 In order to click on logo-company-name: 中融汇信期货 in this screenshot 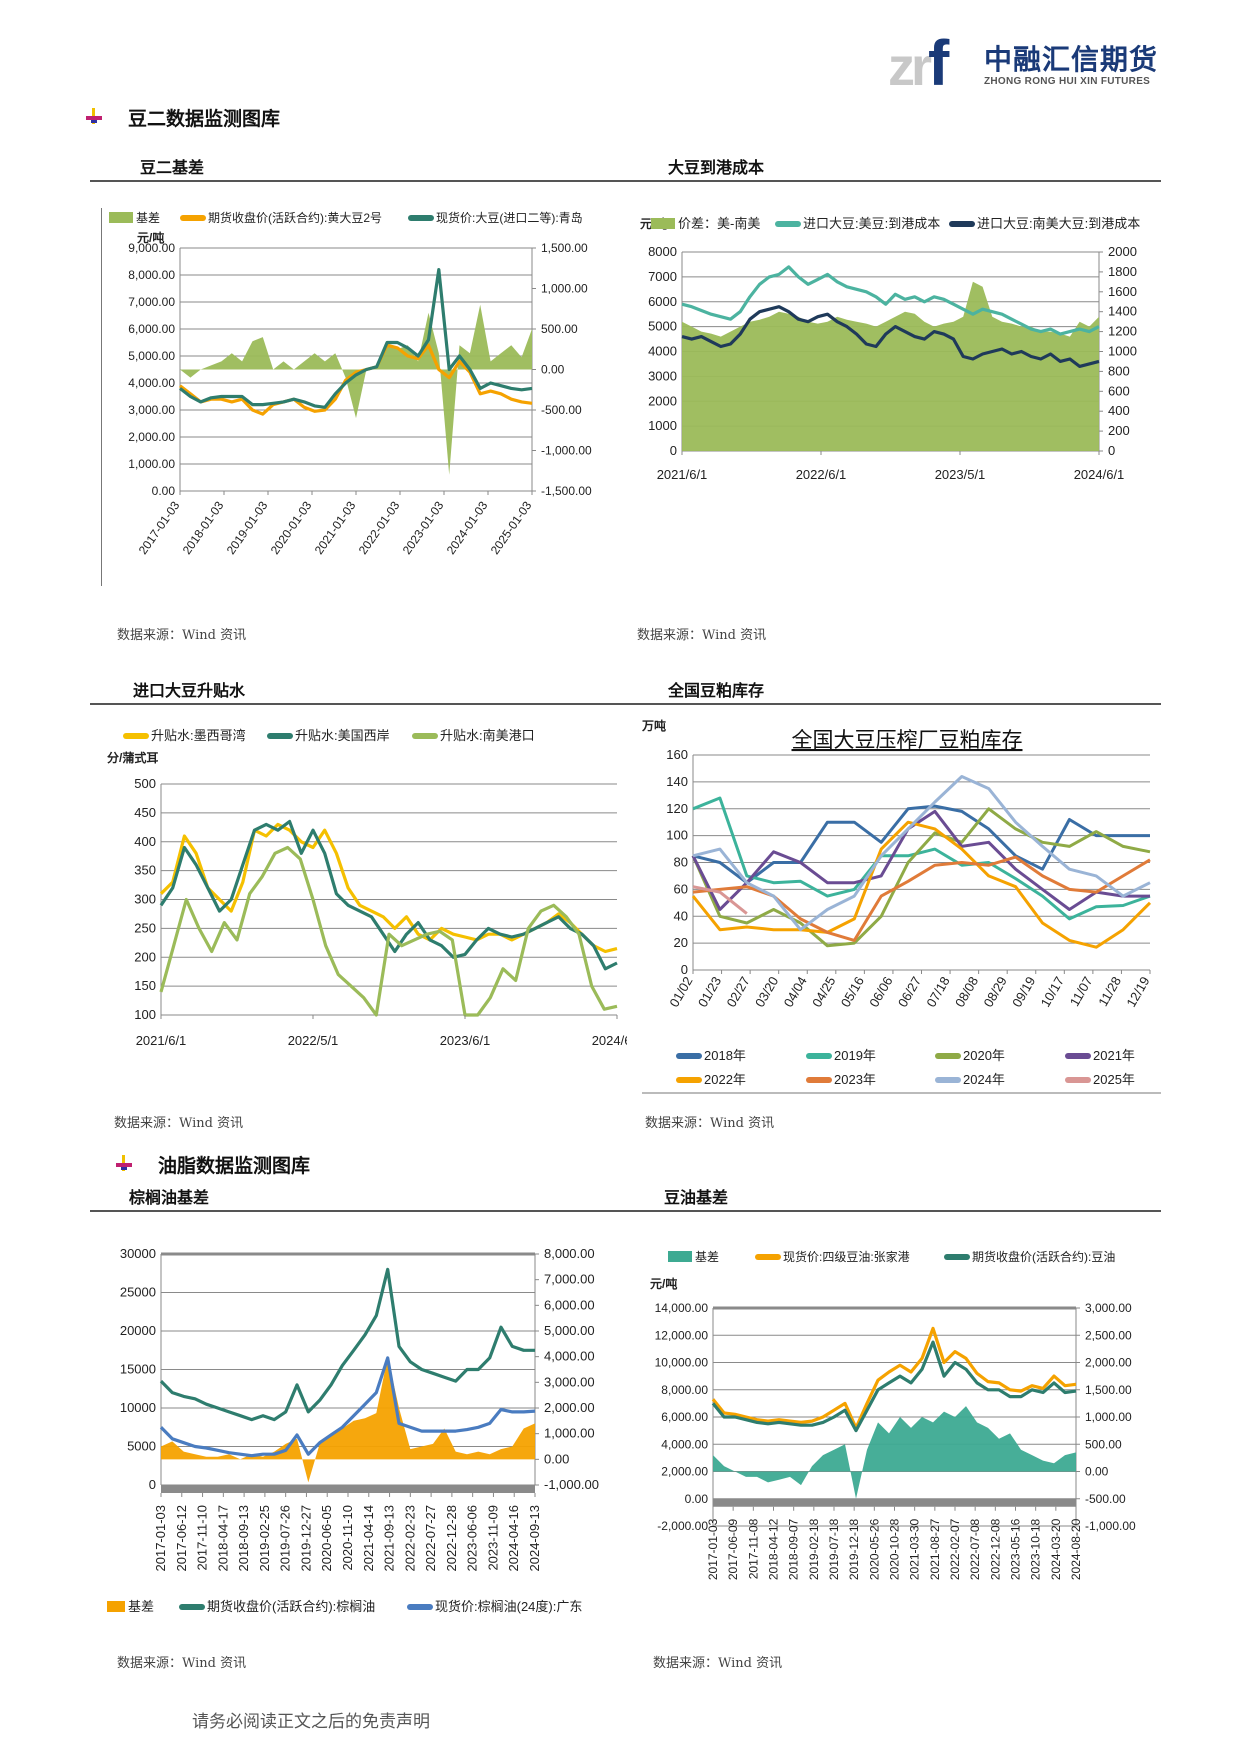, I will do `click(1071, 59)`.